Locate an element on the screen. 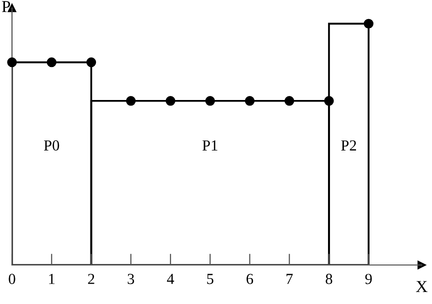 This screenshot has height=304, width=432. x-tick-label: 9 is located at coordinates (368, 279).